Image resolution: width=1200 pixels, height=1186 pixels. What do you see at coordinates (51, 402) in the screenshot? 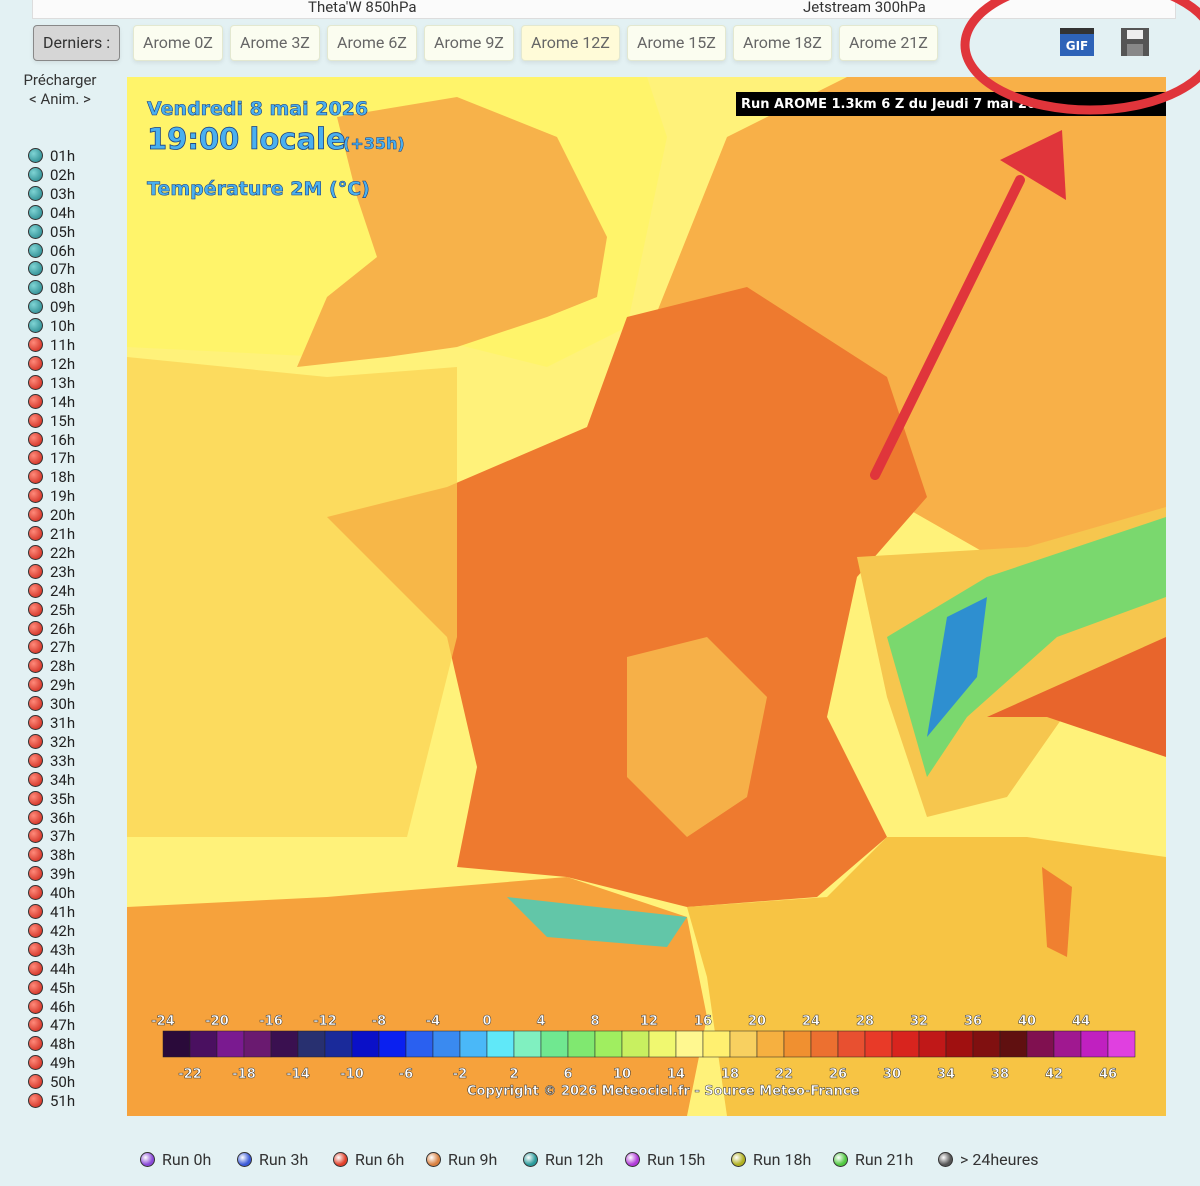
I see `hour-item: 14h` at bounding box center [51, 402].